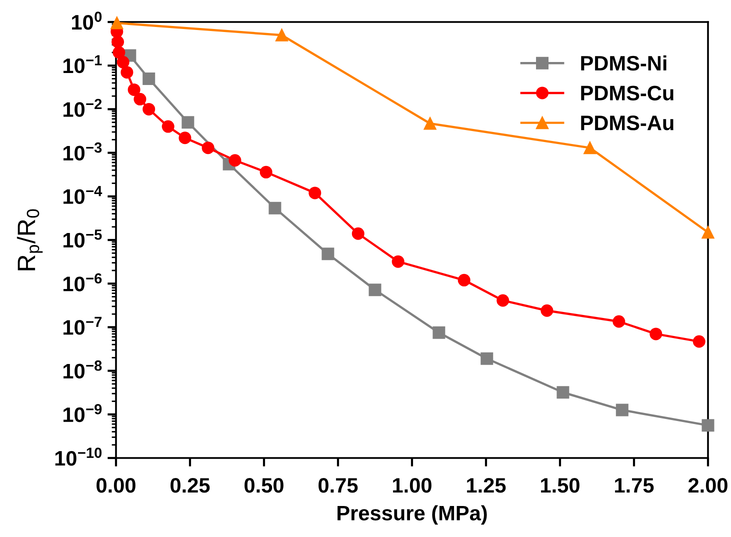 The height and width of the screenshot is (537, 731). What do you see at coordinates (82, 369) in the screenshot?
I see `y-tick-label: 10$^{−8}$` at bounding box center [82, 369].